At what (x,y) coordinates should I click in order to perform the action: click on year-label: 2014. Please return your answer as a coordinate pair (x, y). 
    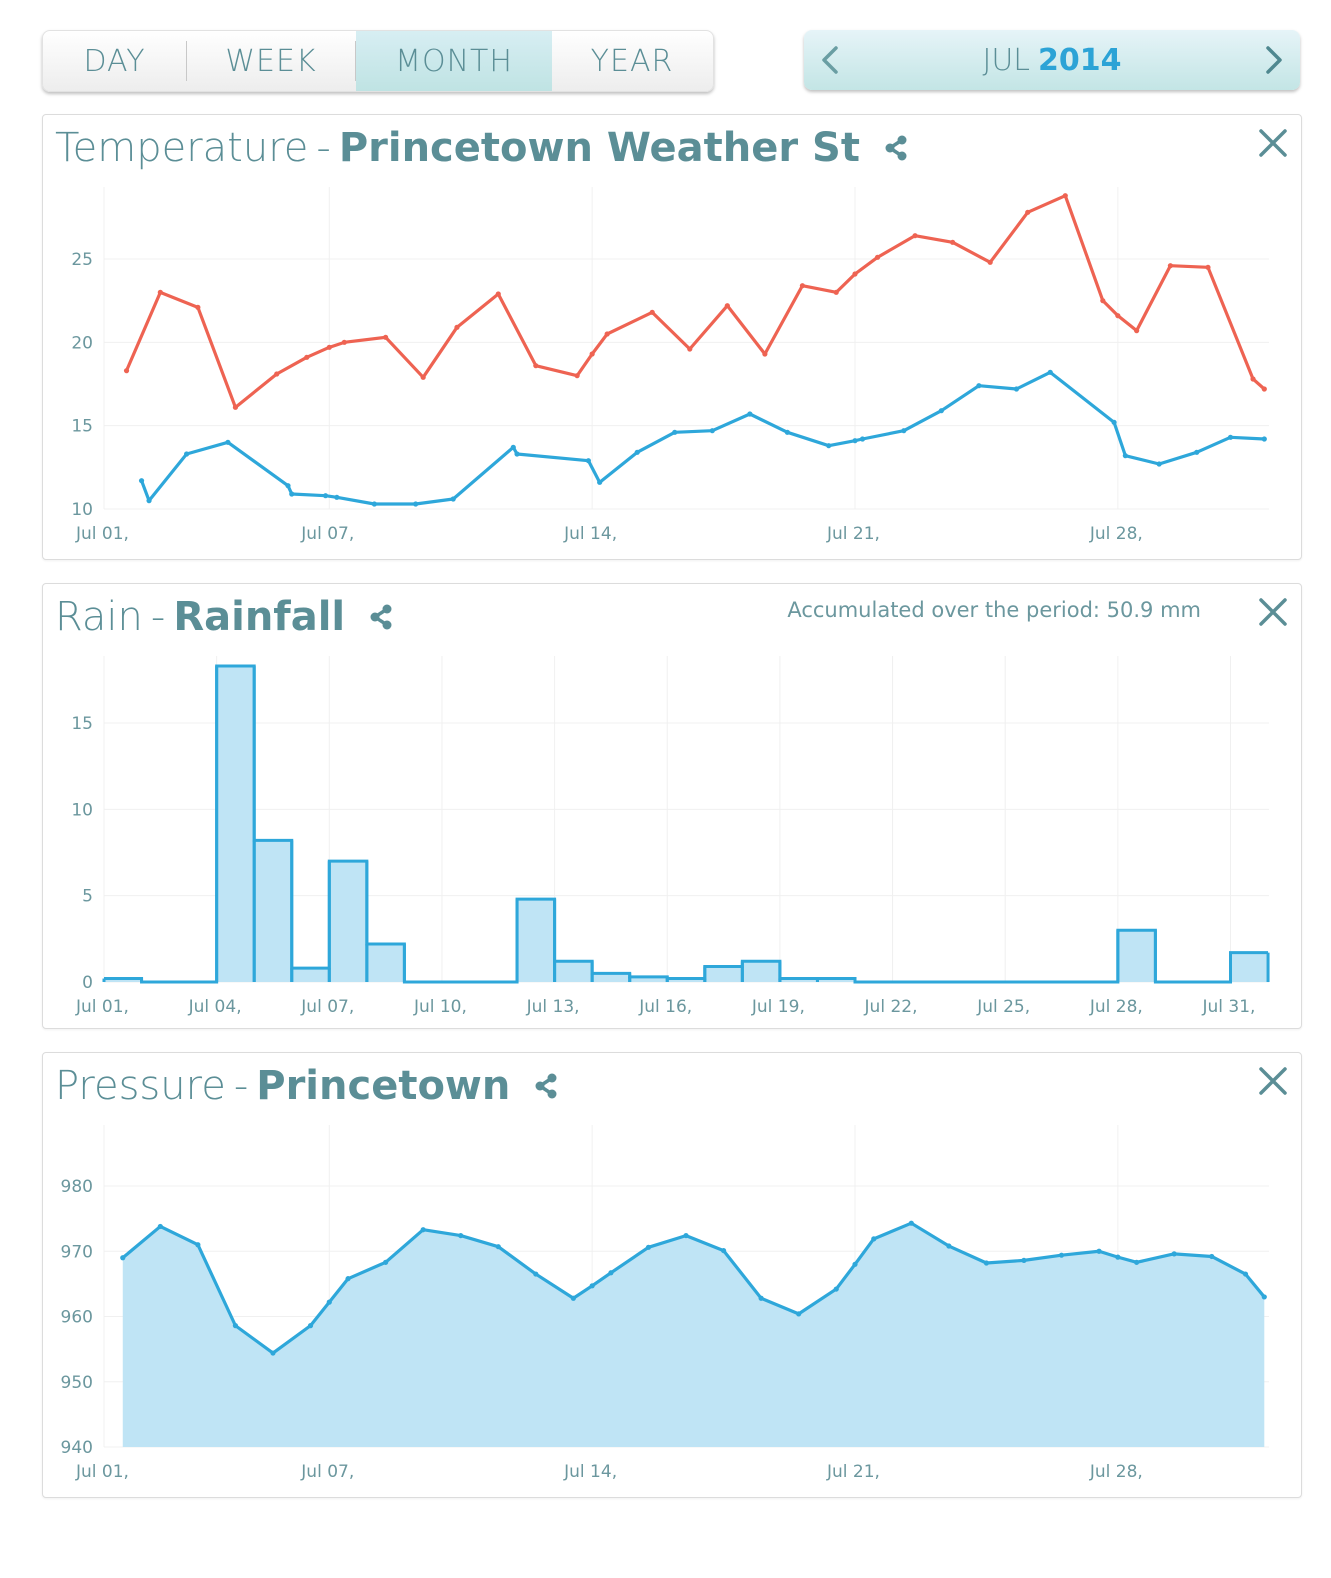
    Looking at the image, I should click on (1080, 60).